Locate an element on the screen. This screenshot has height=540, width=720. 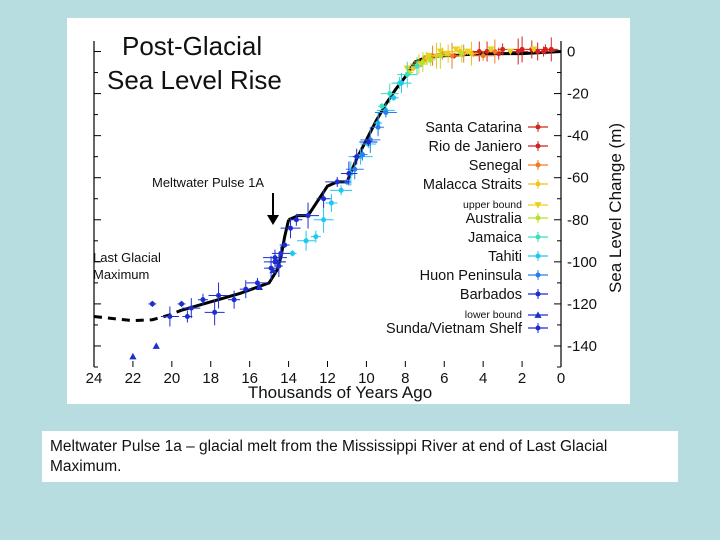
y-axis-title: Sea Level Change (m) is located at coordinates (615, 208).